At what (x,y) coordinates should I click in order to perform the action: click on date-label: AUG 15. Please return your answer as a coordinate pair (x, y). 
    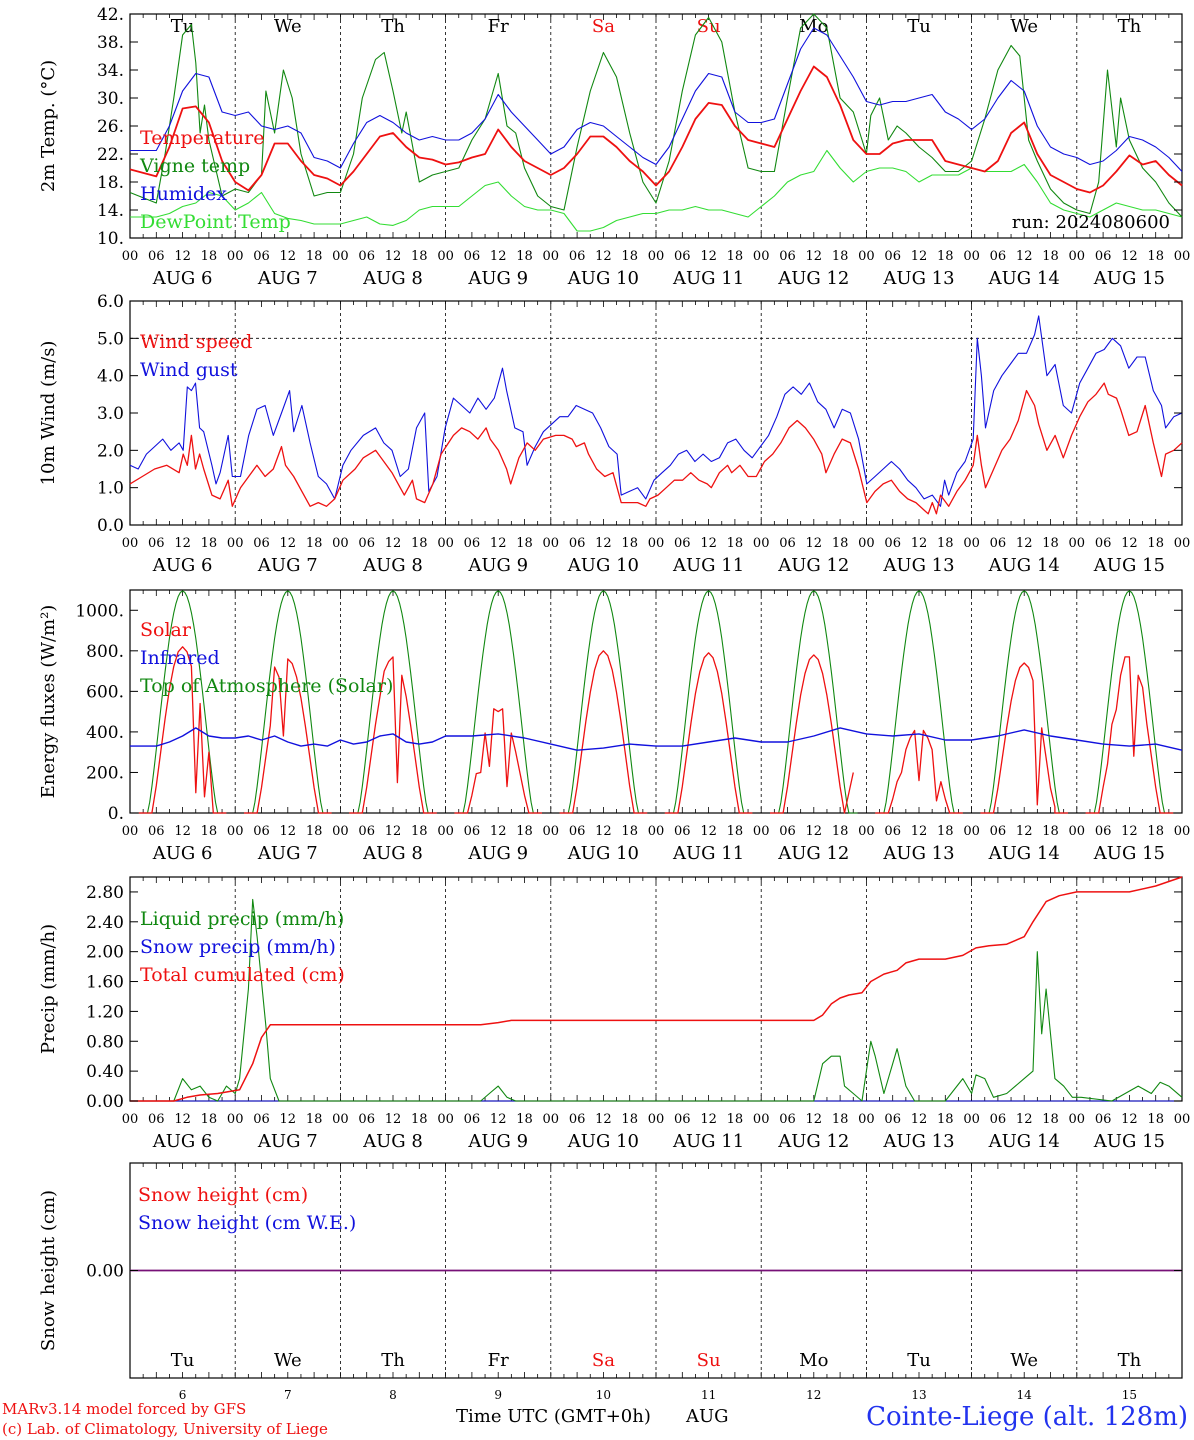
    Looking at the image, I should click on (1129, 853).